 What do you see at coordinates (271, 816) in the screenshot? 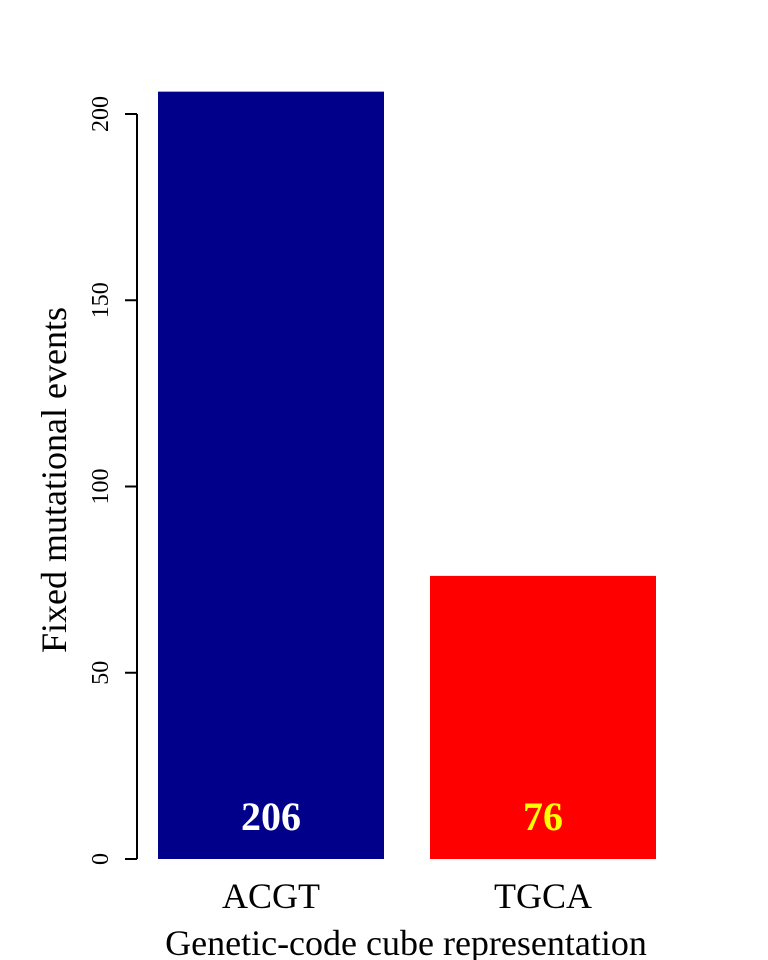
I see `bar-value-label: 206` at bounding box center [271, 816].